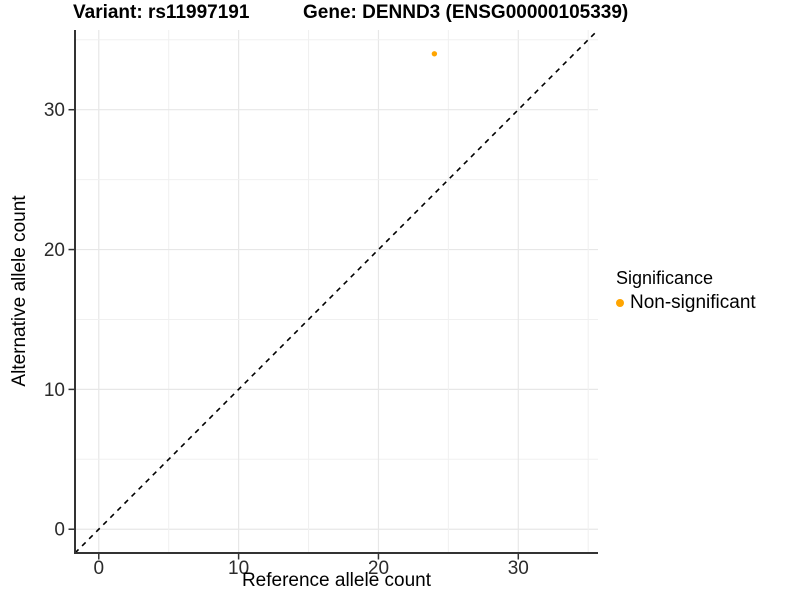 The height and width of the screenshot is (600, 800). I want to click on legend-point-icon, so click(620, 303).